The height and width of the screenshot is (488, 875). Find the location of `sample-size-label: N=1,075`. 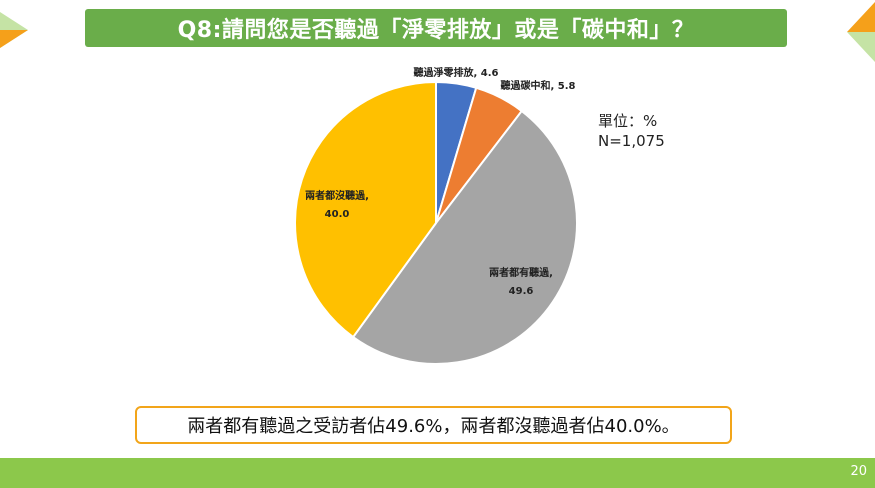

sample-size-label: N=1,075 is located at coordinates (631, 141).